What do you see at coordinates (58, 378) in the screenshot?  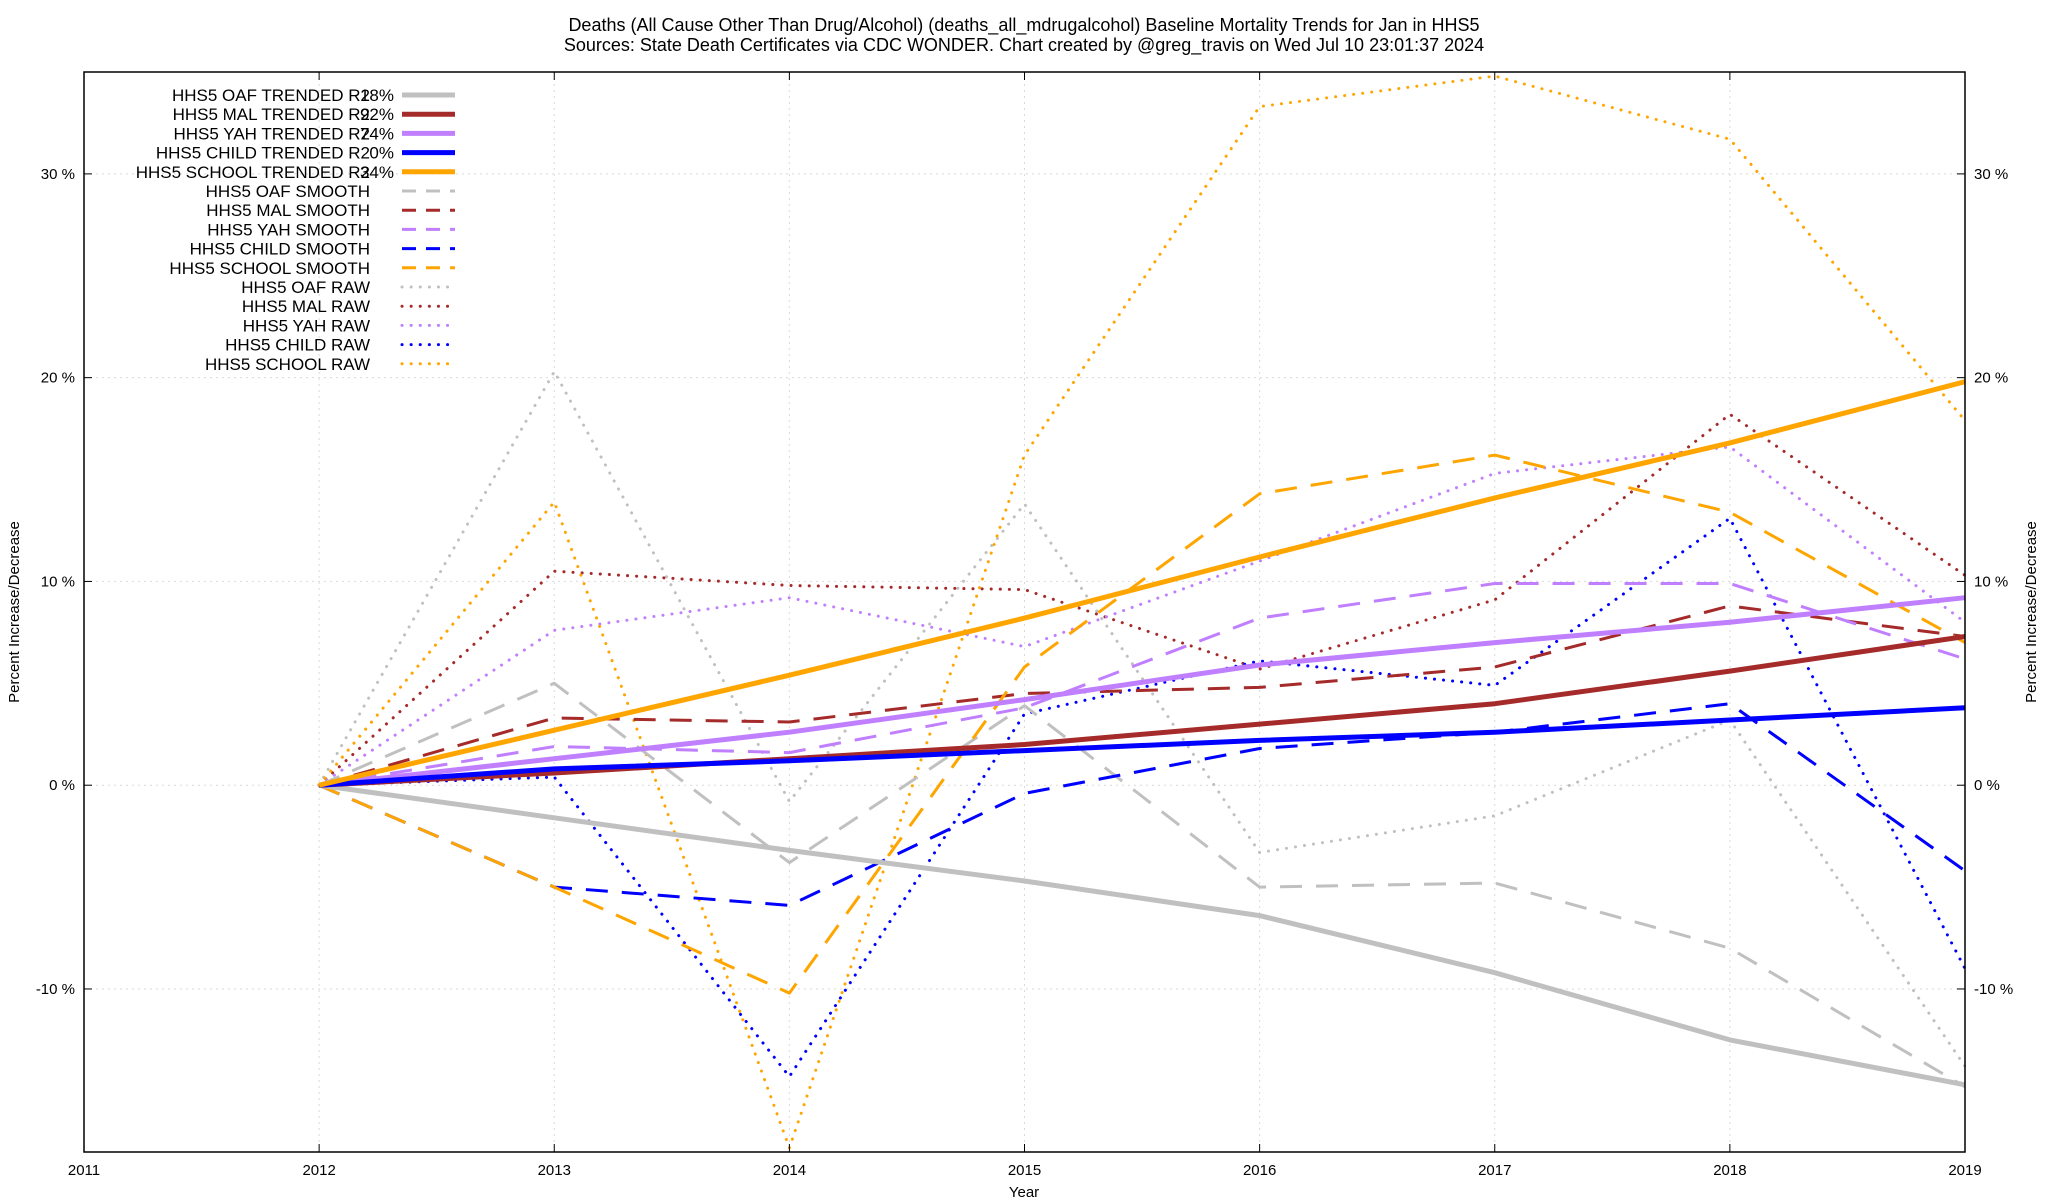 I see `y-tick-label-left: 20 %` at bounding box center [58, 378].